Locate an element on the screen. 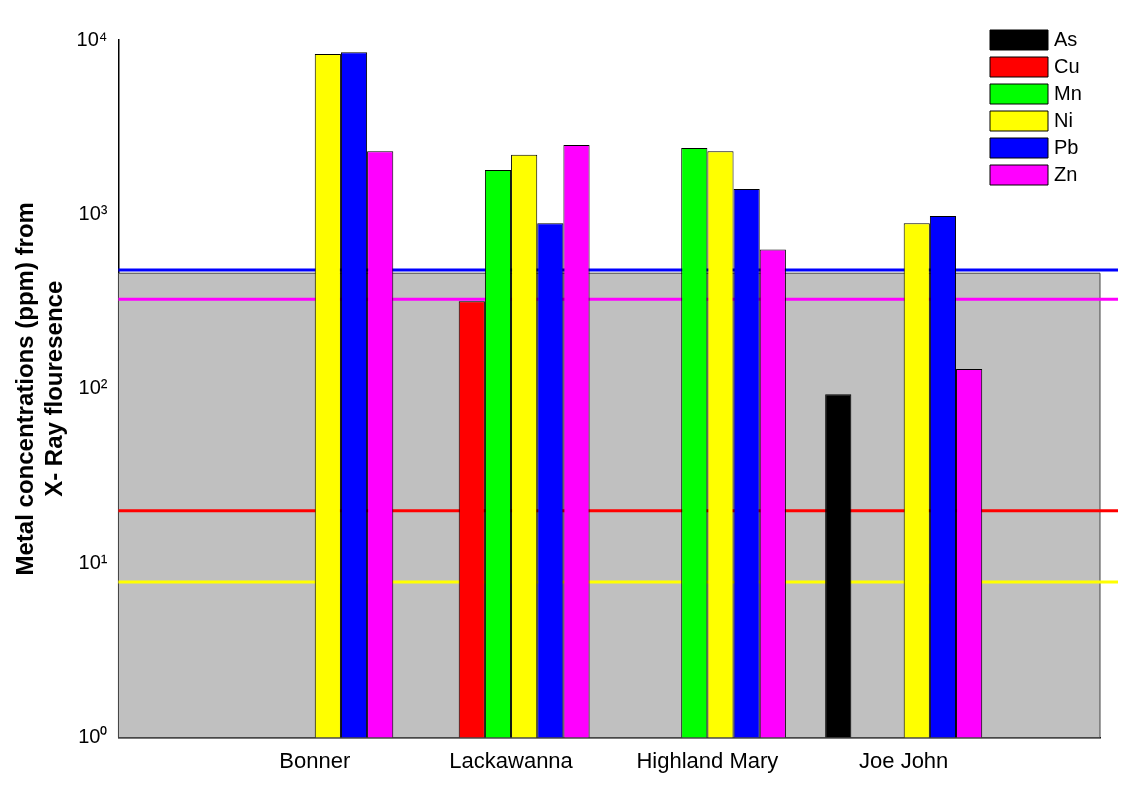 This screenshot has height=787, width=1128. y-tick-label: 10⁴ is located at coordinates (92, 38).